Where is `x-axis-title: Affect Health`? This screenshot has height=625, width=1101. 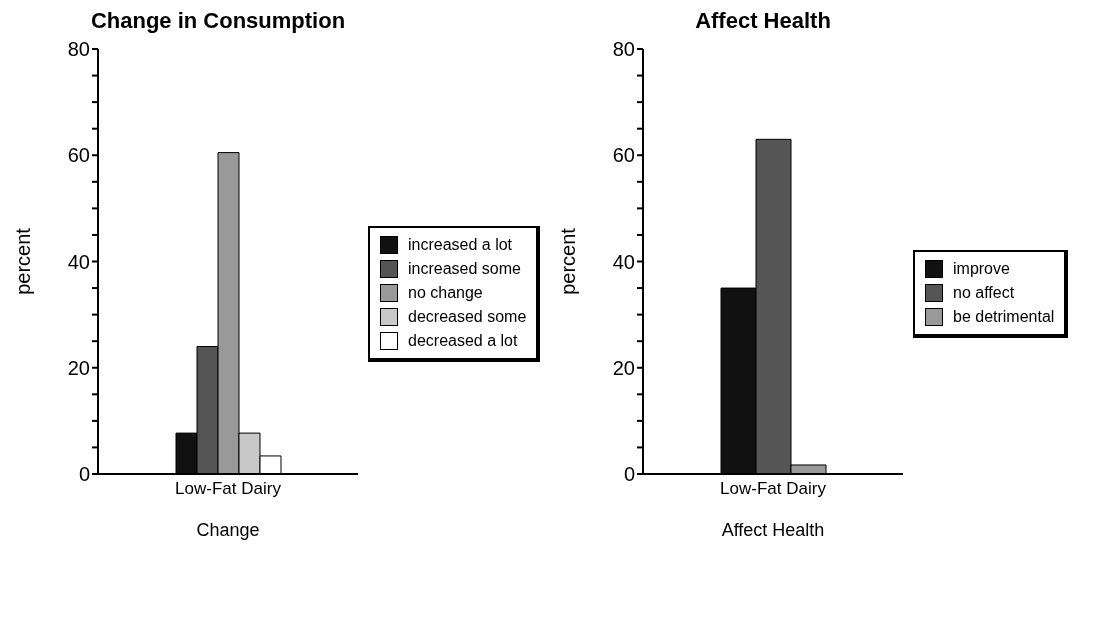
x-axis-title: Affect Health is located at coordinates (773, 530).